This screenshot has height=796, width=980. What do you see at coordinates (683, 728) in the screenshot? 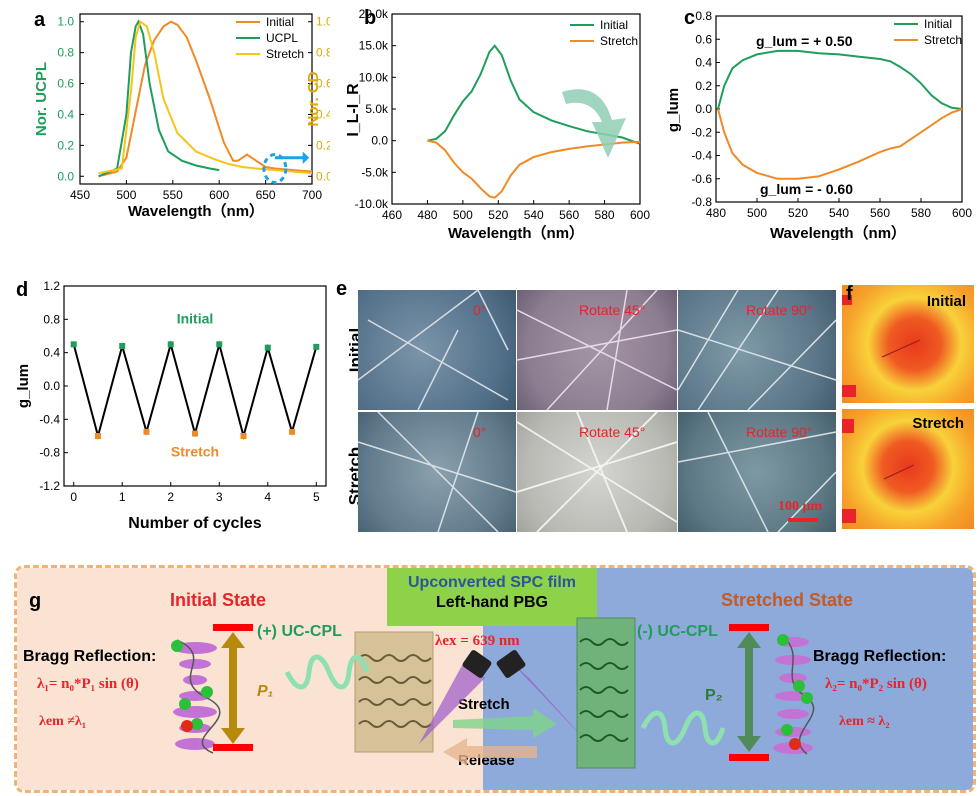
I see `cpl-wave-right` at bounding box center [683, 728].